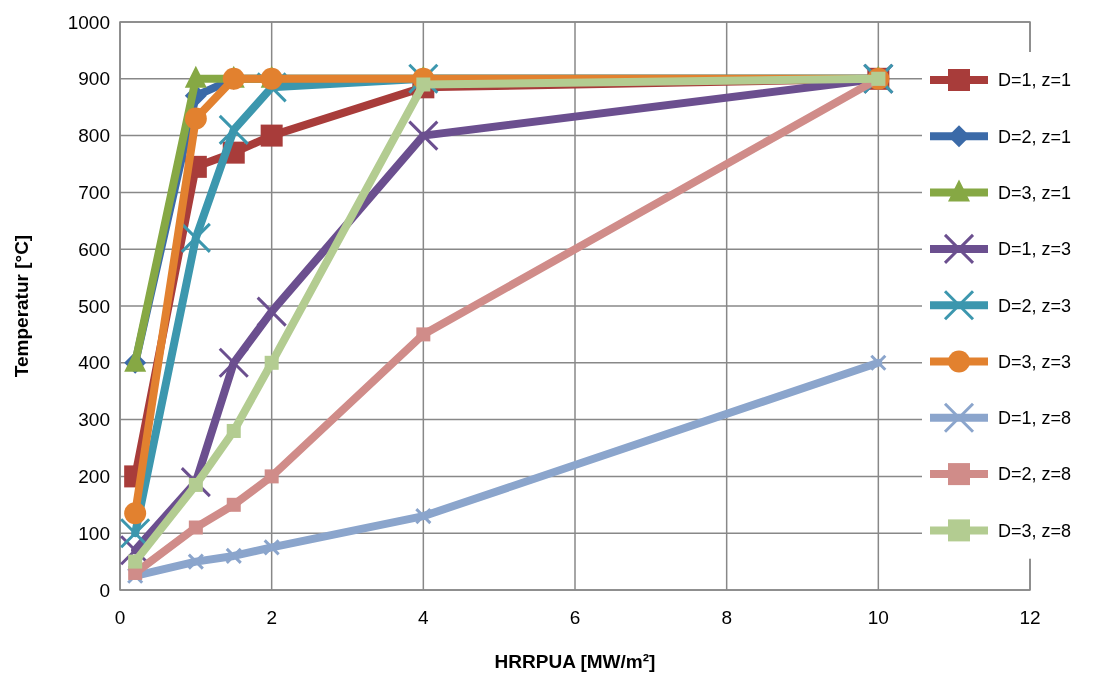  I want to click on legend-label: D=3, z=3, so click(1035, 361).